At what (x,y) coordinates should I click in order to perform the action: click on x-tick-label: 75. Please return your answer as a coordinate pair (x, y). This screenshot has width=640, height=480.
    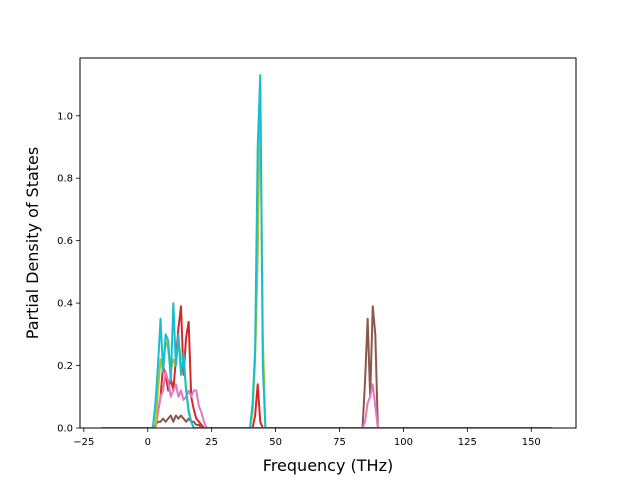
    Looking at the image, I should click on (339, 442).